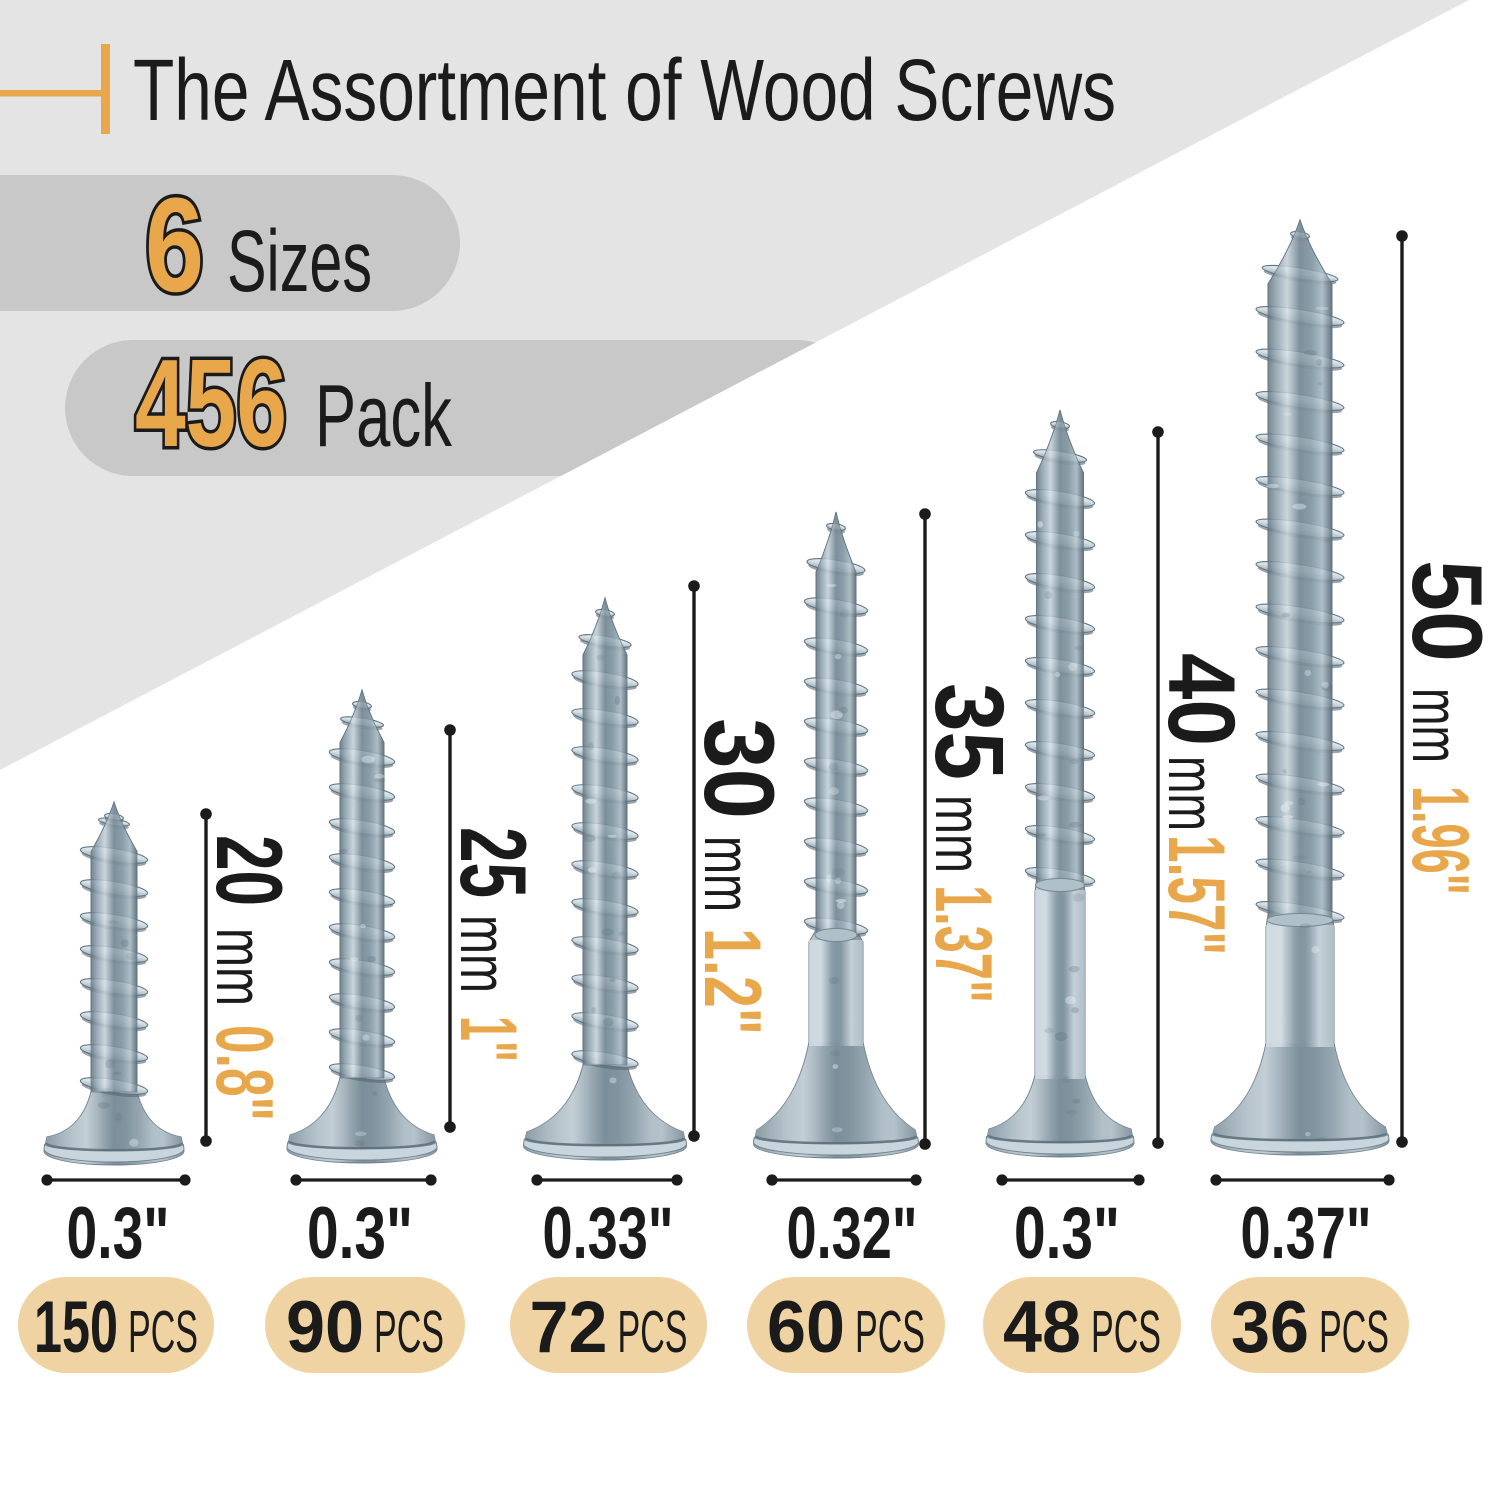  I want to click on svg-text: 1.96", so click(1440, 840).